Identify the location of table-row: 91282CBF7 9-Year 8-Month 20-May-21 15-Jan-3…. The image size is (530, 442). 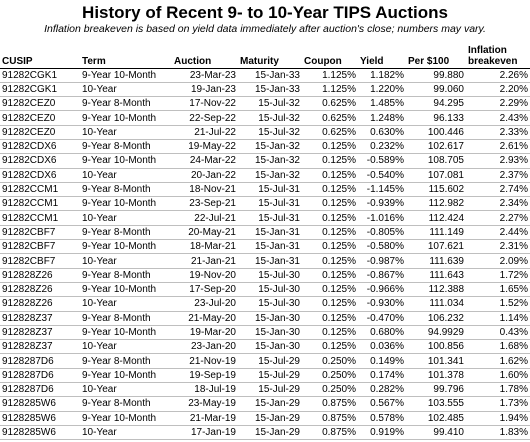
(265, 233).